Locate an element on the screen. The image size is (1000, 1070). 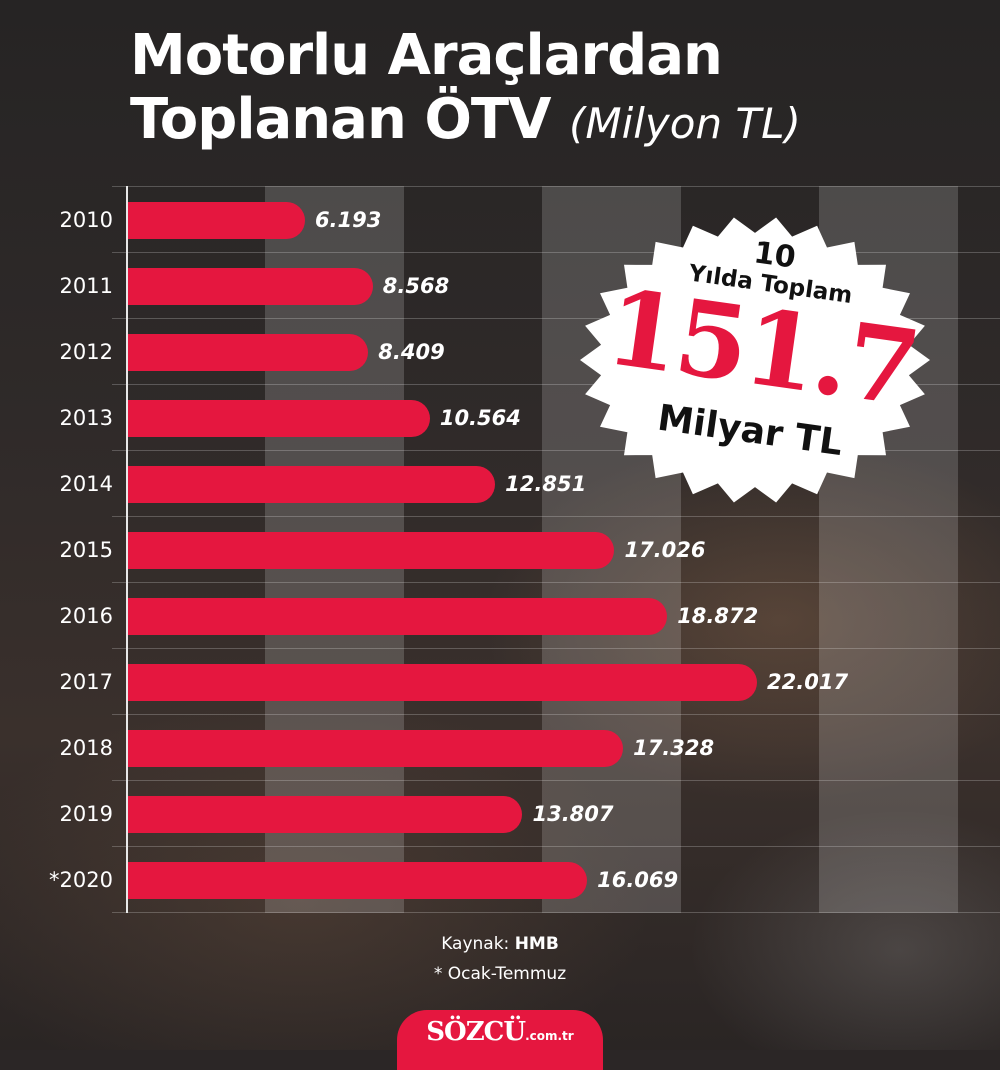
source-value: HMB is located at coordinates (536, 944).